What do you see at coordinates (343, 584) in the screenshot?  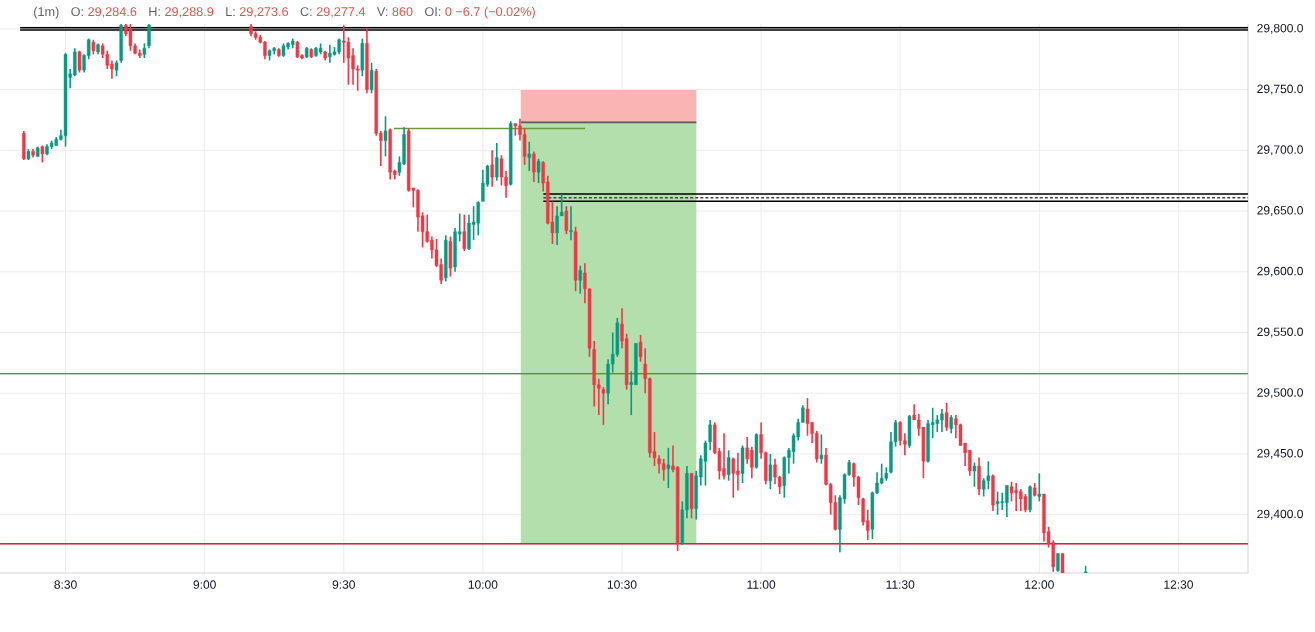 I see `x-tick-label: 9:30` at bounding box center [343, 584].